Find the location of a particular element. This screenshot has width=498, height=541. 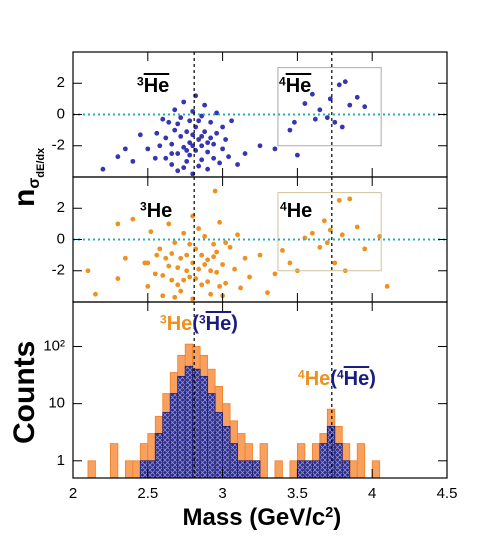

mass-number: 4 is located at coordinates (282, 81).